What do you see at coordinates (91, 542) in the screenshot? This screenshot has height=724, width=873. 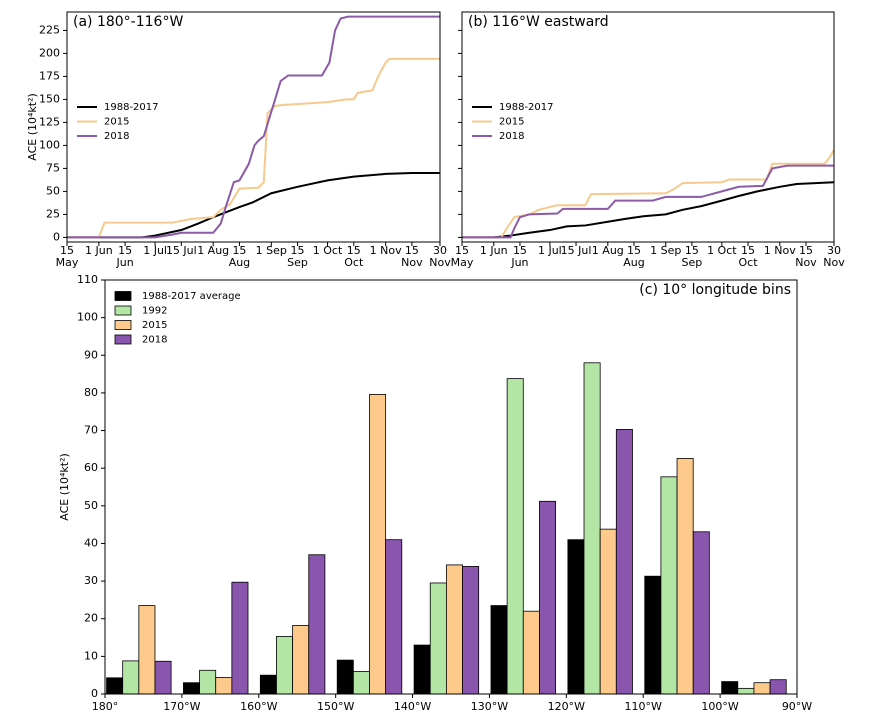 I see `y-tick-label: 40` at bounding box center [91, 542].